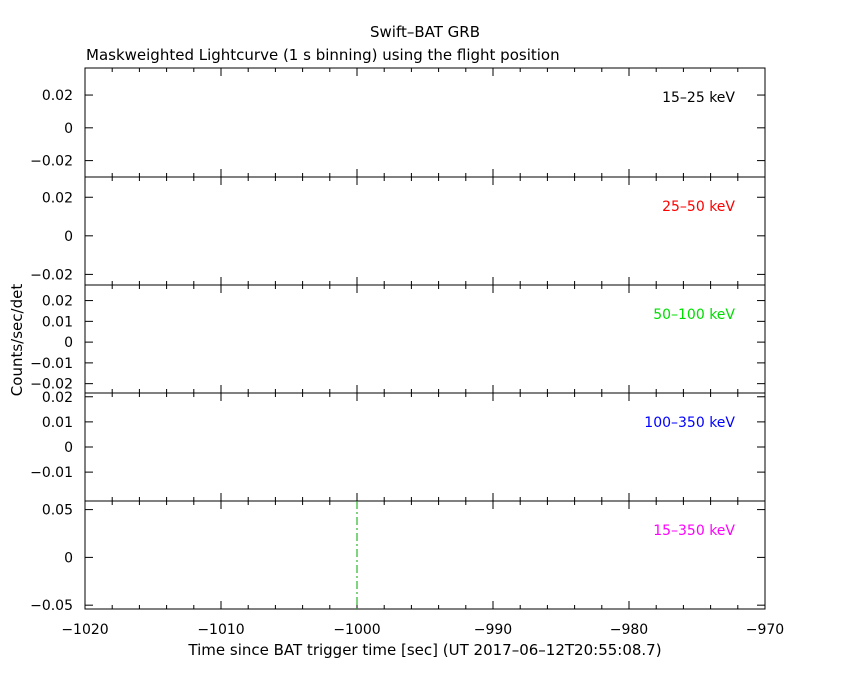 The height and width of the screenshot is (680, 850). What do you see at coordinates (51, 606) in the screenshot?
I see `y-tick-label: −0.05` at bounding box center [51, 606].